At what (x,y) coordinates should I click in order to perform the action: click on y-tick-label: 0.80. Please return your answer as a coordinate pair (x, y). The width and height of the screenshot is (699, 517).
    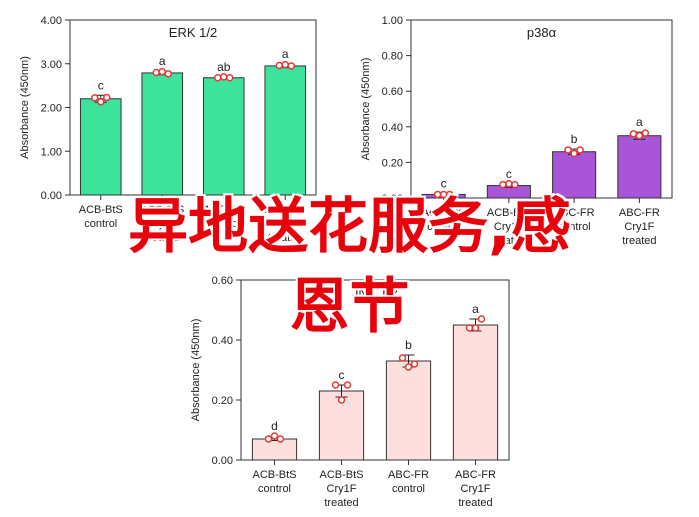
    Looking at the image, I should click on (392, 57).